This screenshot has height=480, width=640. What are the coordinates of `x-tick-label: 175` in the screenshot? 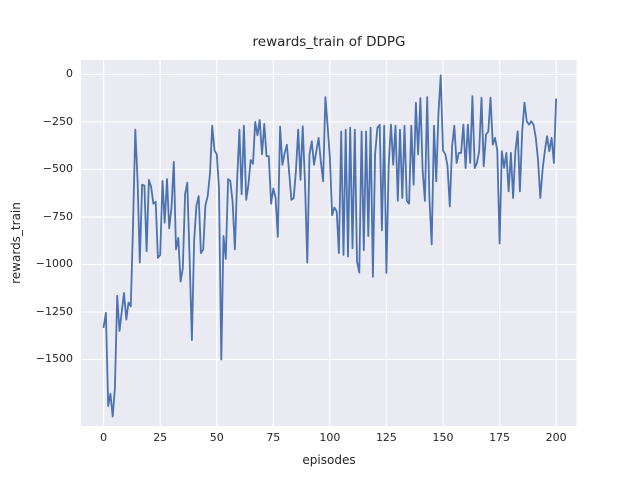 It's located at (500, 437).